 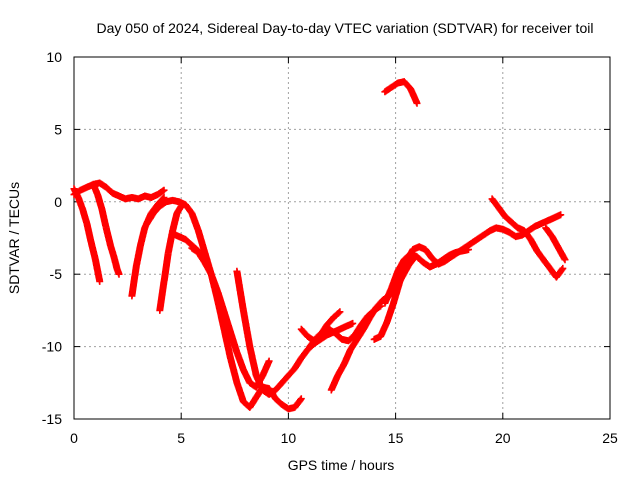 I want to click on y-tick-label: -5, so click(x=56, y=274).